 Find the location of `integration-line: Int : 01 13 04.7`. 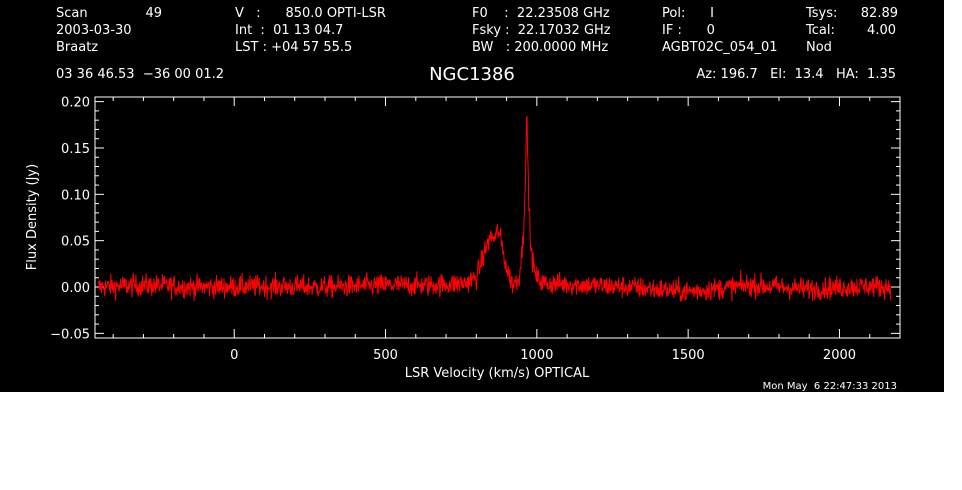

integration-line: Int : 01 13 04.7 is located at coordinates (289, 30).